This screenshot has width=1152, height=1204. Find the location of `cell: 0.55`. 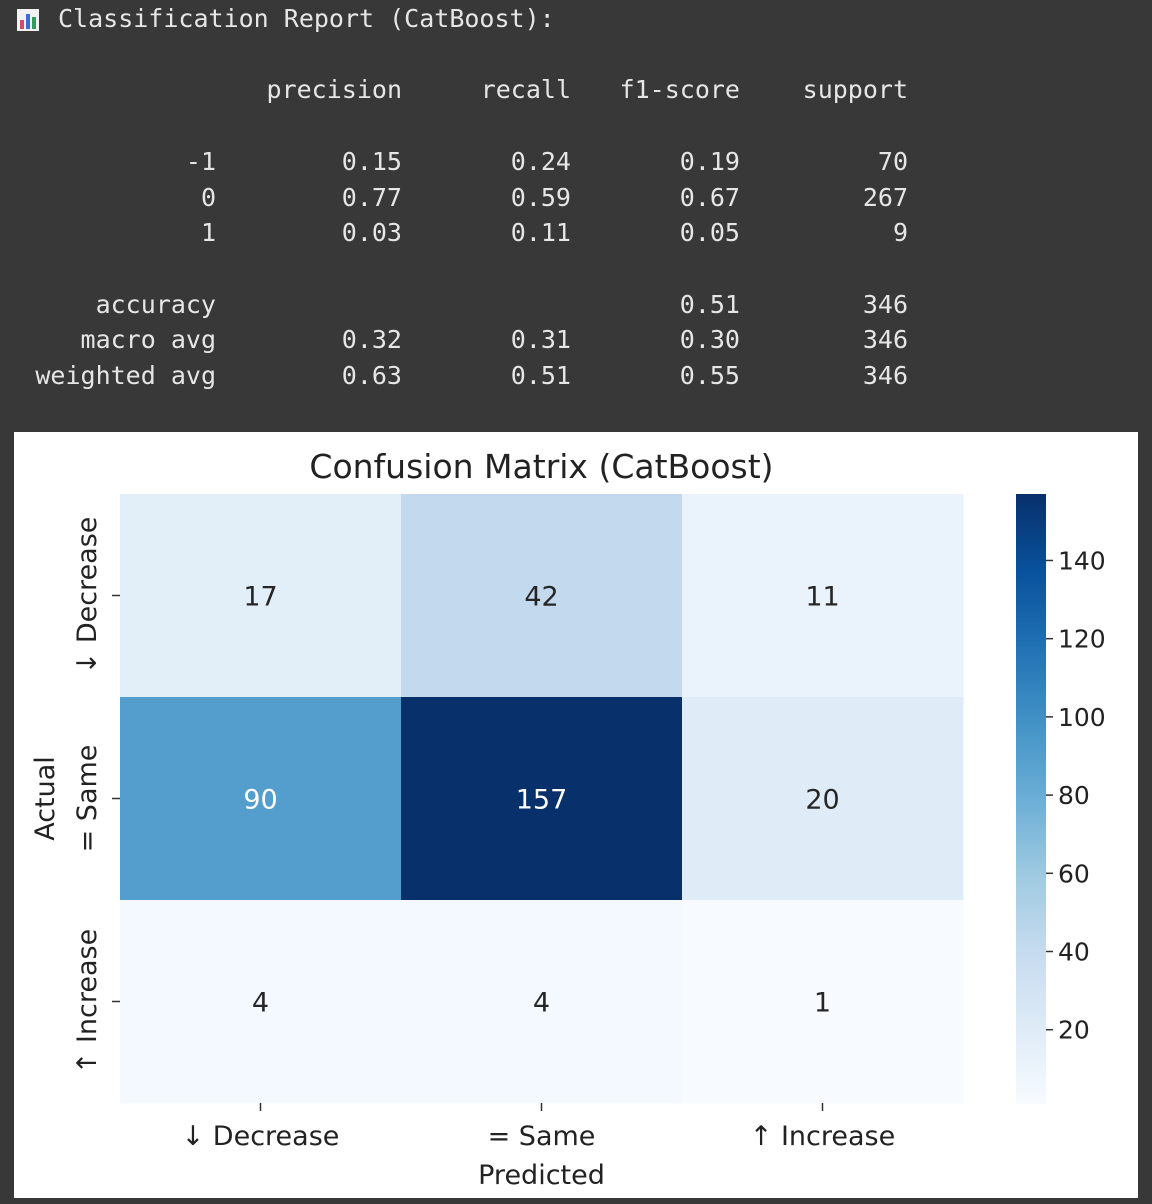

cell: 0.55 is located at coordinates (709, 375).